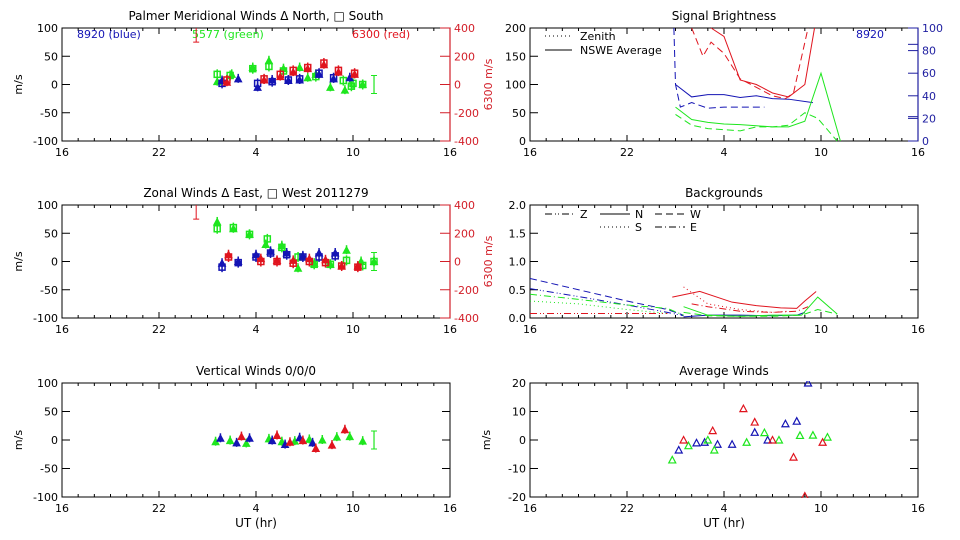 The width and height of the screenshot is (960, 540). I want to click on y-tick-label: 200, so click(515, 28).